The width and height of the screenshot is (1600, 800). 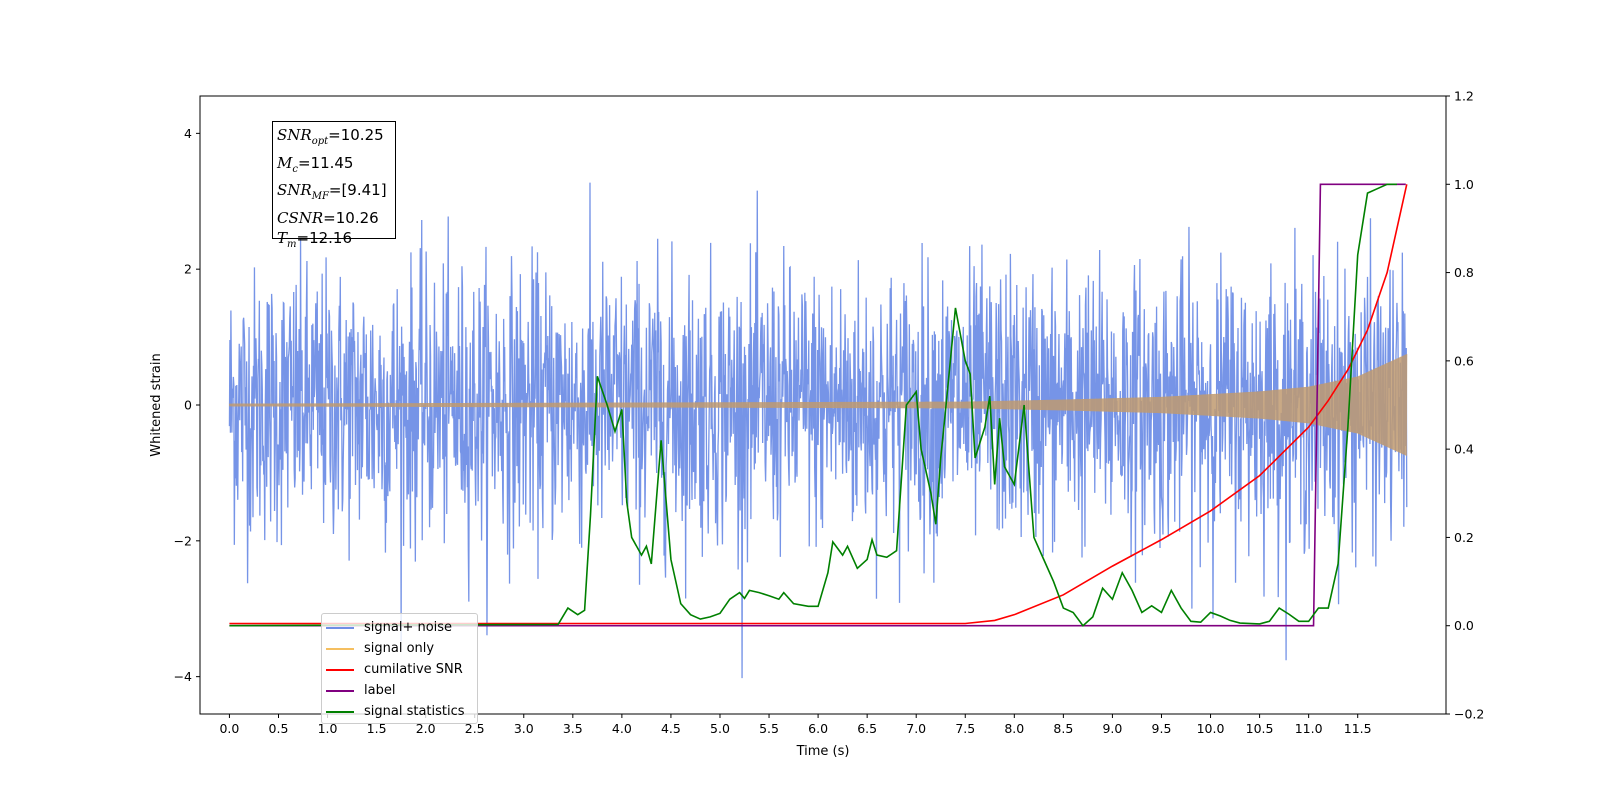 I want to click on x-tick-label: 5.0, so click(x=720, y=728).